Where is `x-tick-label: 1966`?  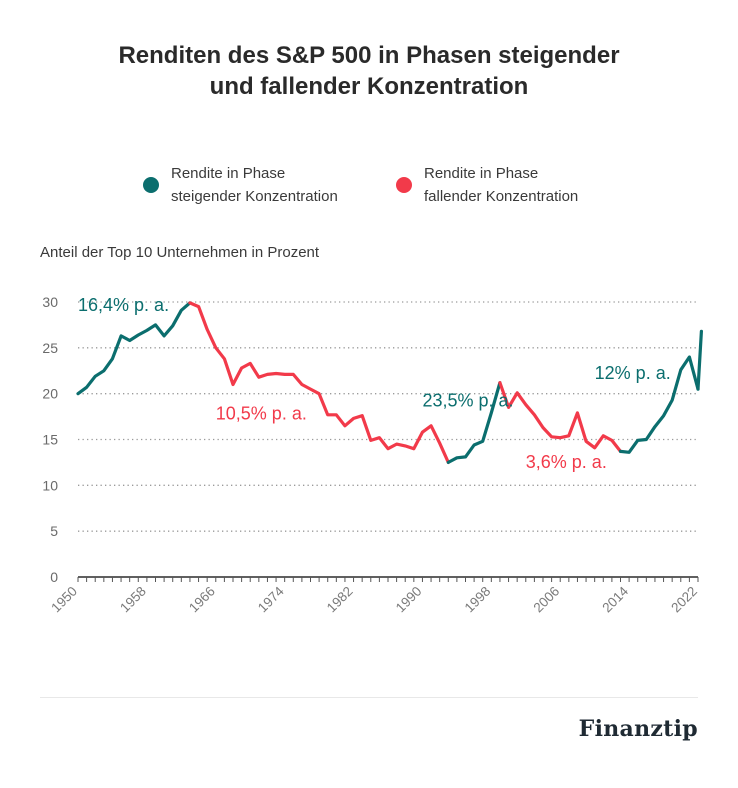 x-tick-label: 1966 is located at coordinates (202, 600).